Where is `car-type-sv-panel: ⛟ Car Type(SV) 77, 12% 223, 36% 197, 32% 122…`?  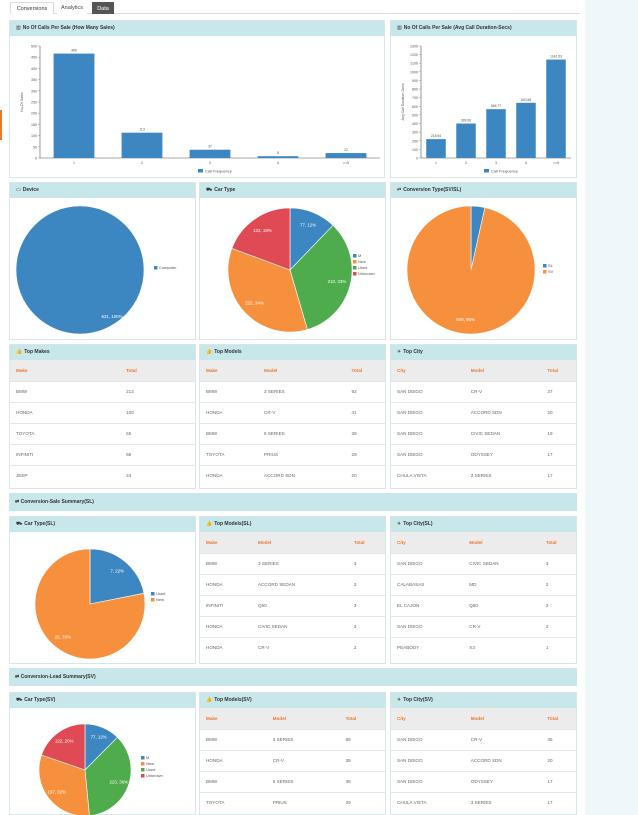 car-type-sv-panel: ⛟ Car Type(SV) 77, 12% 223, 36% 197, 32% 122… is located at coordinates (102, 753).